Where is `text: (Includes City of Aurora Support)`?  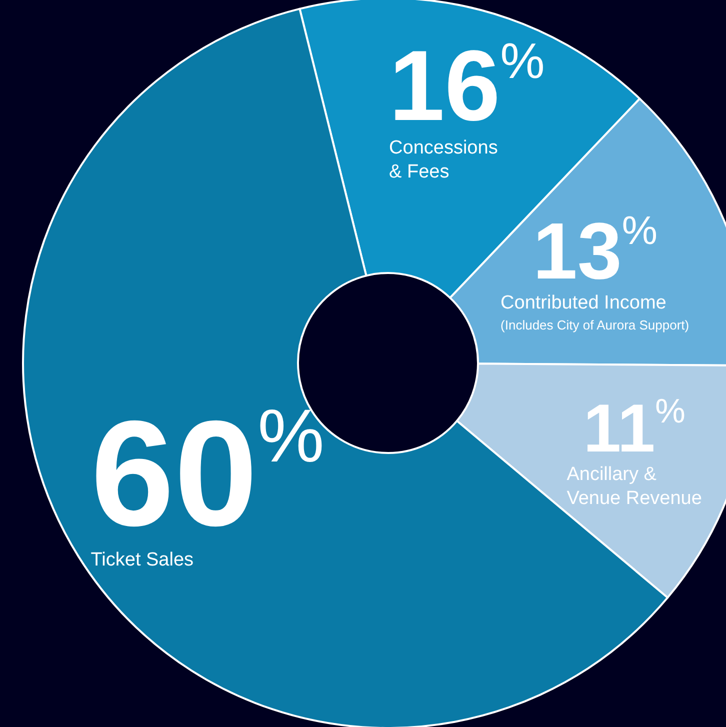
text: (Includes City of Aurora Support) is located at coordinates (595, 324).